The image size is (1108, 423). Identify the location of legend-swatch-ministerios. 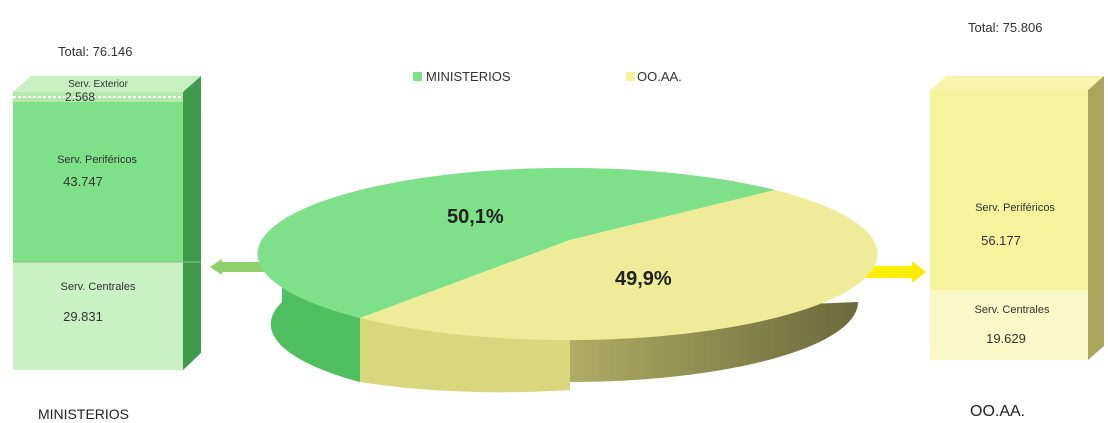
(417, 76).